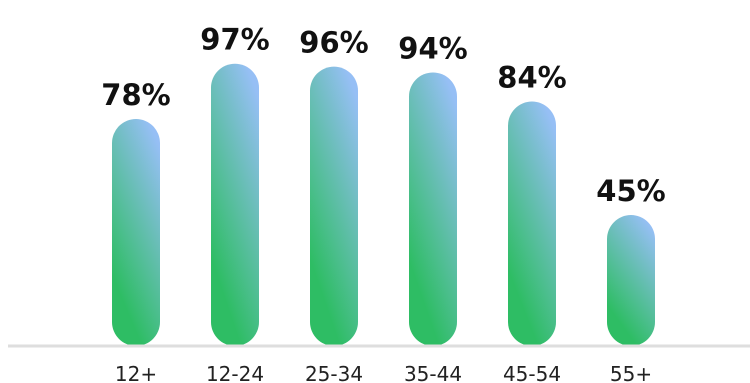 The width and height of the screenshot is (750, 383). Describe the element at coordinates (136, 372) in the screenshot. I see `x-tick-label: 12+` at that location.